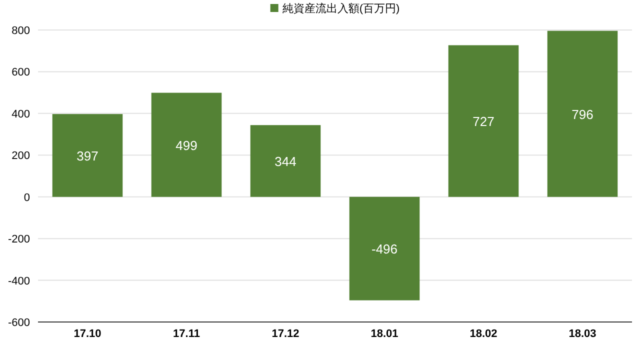  What do you see at coordinates (19, 323) in the screenshot?
I see `y-tick-label: -600` at bounding box center [19, 323].